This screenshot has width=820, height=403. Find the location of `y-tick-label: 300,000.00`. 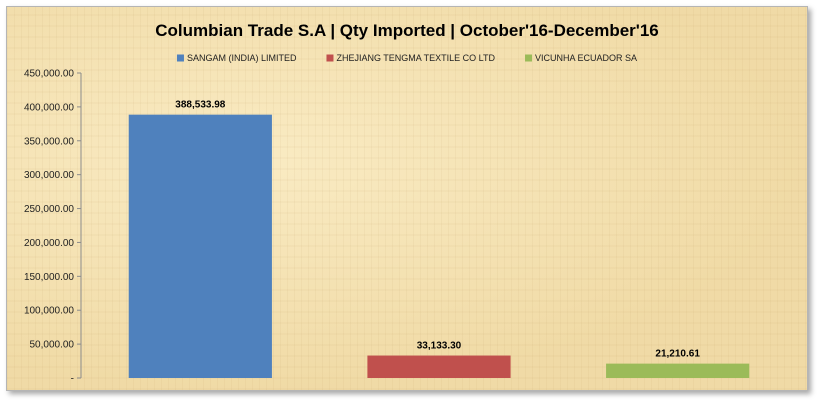

y-tick-label: 300,000.00 is located at coordinates (49, 175).